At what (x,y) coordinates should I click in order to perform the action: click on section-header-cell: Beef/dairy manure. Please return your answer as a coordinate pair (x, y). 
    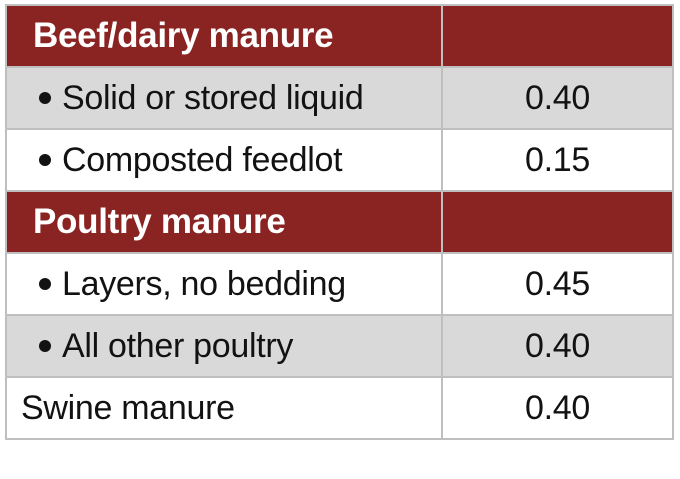
    Looking at the image, I should click on (224, 36).